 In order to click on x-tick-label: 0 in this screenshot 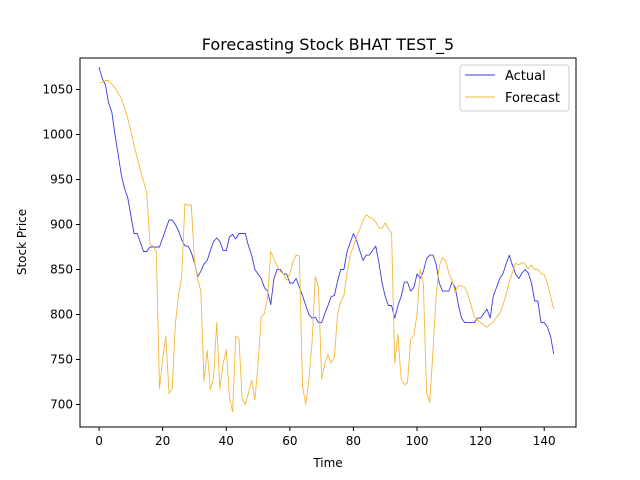, I will do `click(99, 441)`.